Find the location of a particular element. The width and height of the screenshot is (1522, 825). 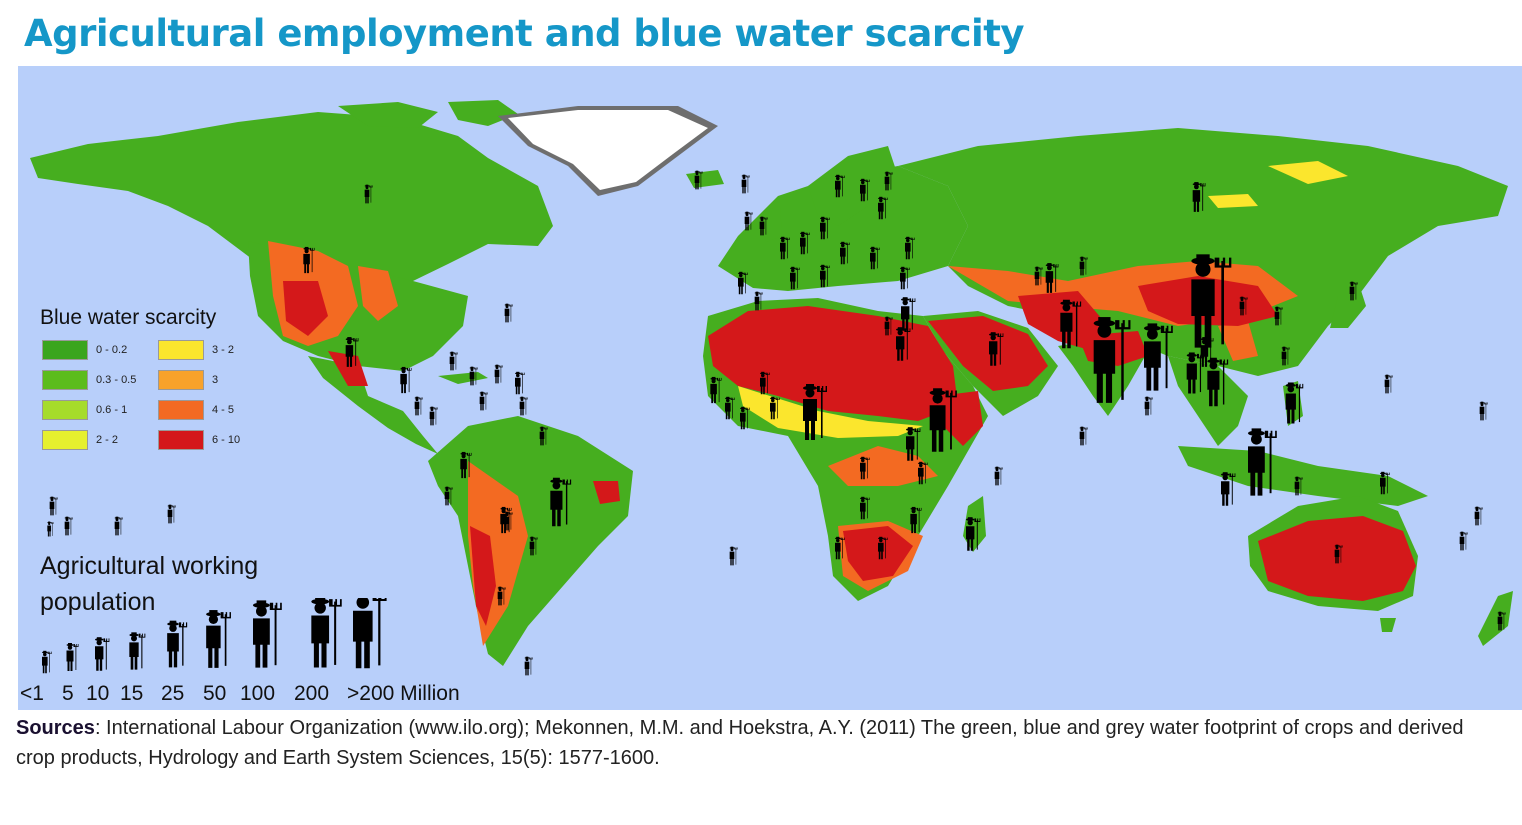

legend-title: Blue water scarcity is located at coordinates (128, 317).